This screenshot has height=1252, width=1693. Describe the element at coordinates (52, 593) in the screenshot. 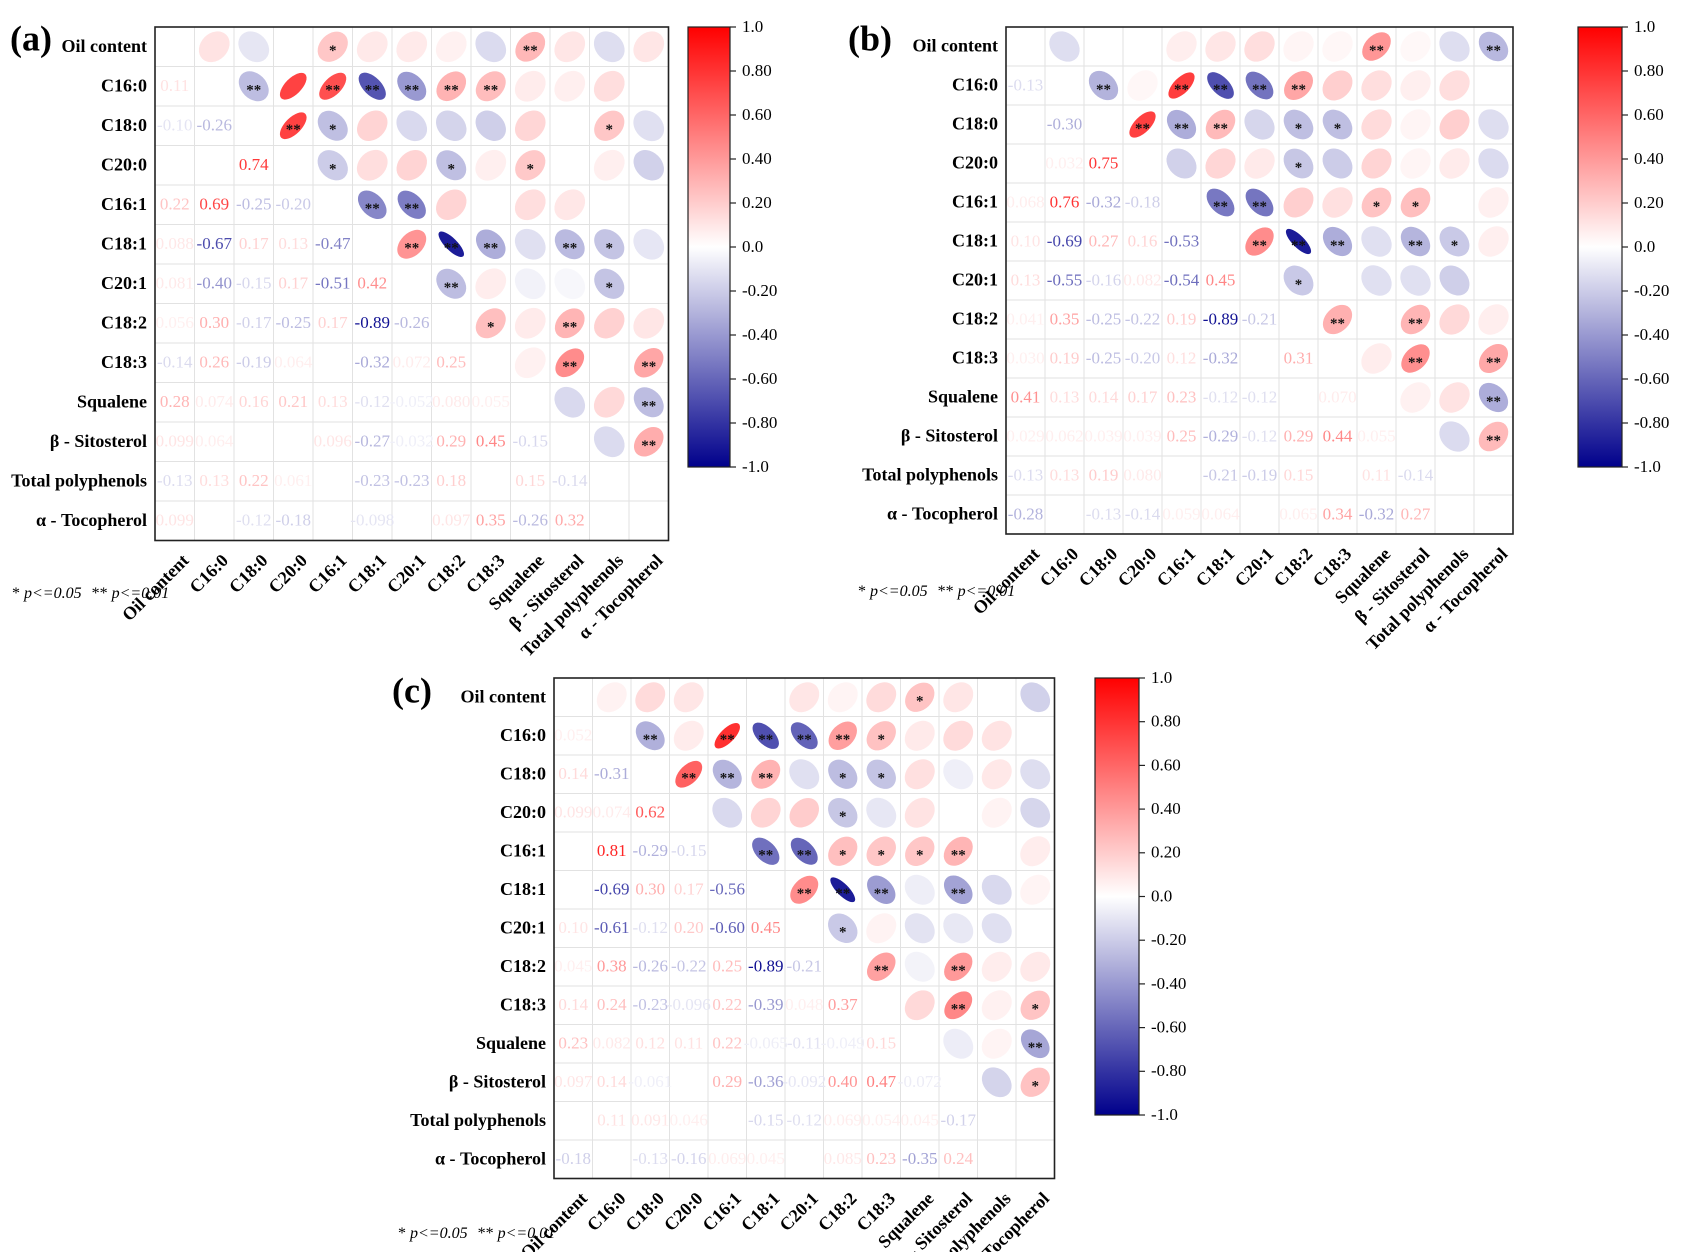

I see `footnote-p05: p<=0.05` at that location.